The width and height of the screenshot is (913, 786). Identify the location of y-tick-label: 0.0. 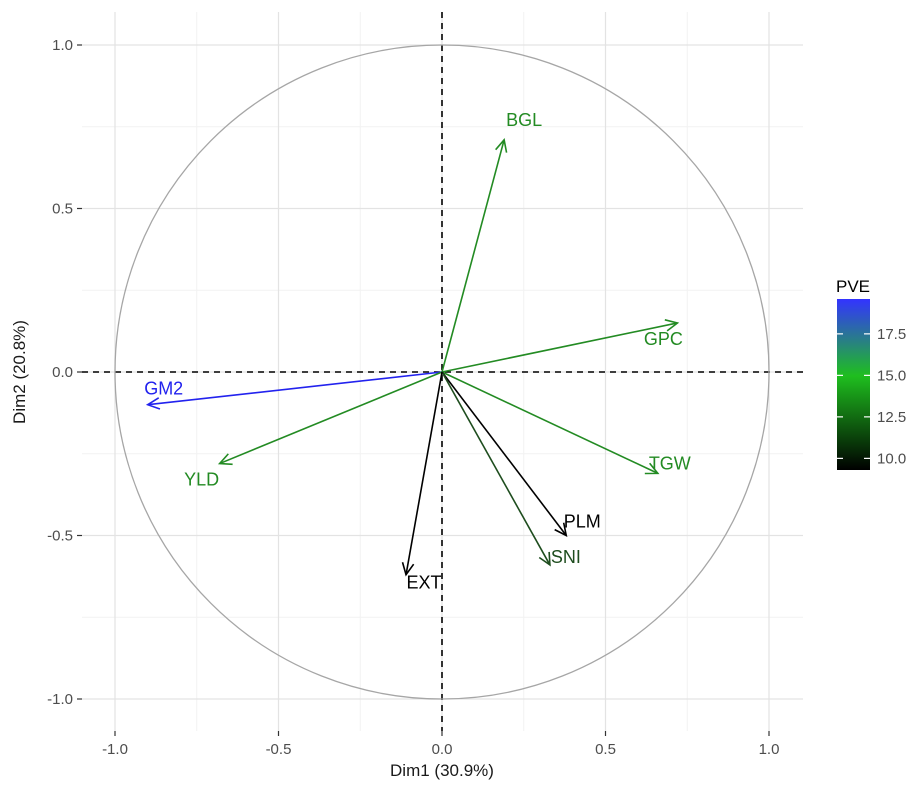
(62, 372).